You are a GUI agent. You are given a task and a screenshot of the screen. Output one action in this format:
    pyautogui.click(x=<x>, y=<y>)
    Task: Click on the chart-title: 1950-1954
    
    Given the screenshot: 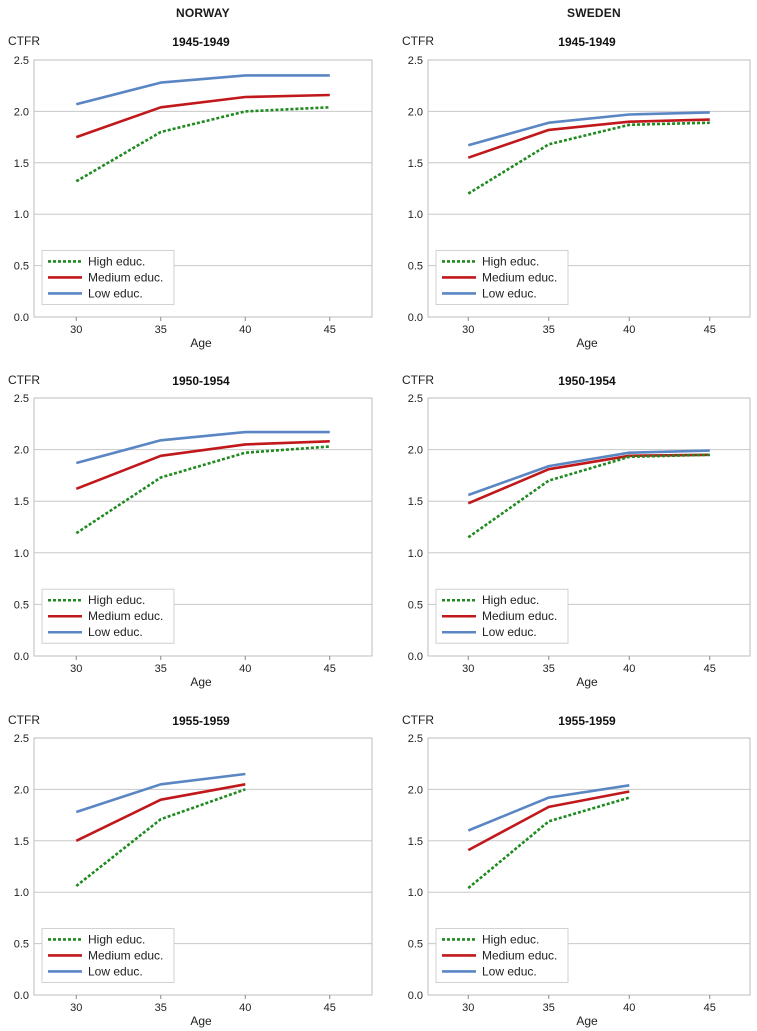 What is the action you would take?
    pyautogui.click(x=587, y=381)
    